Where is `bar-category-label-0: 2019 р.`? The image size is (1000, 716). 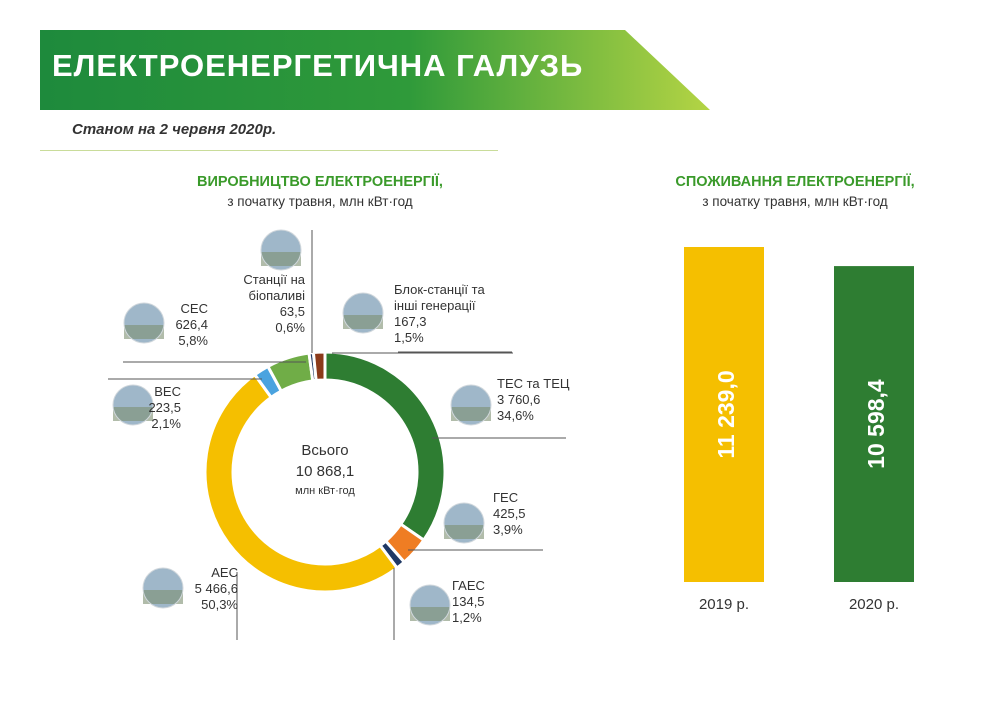 bar-category-label-0: 2019 р. is located at coordinates (724, 604).